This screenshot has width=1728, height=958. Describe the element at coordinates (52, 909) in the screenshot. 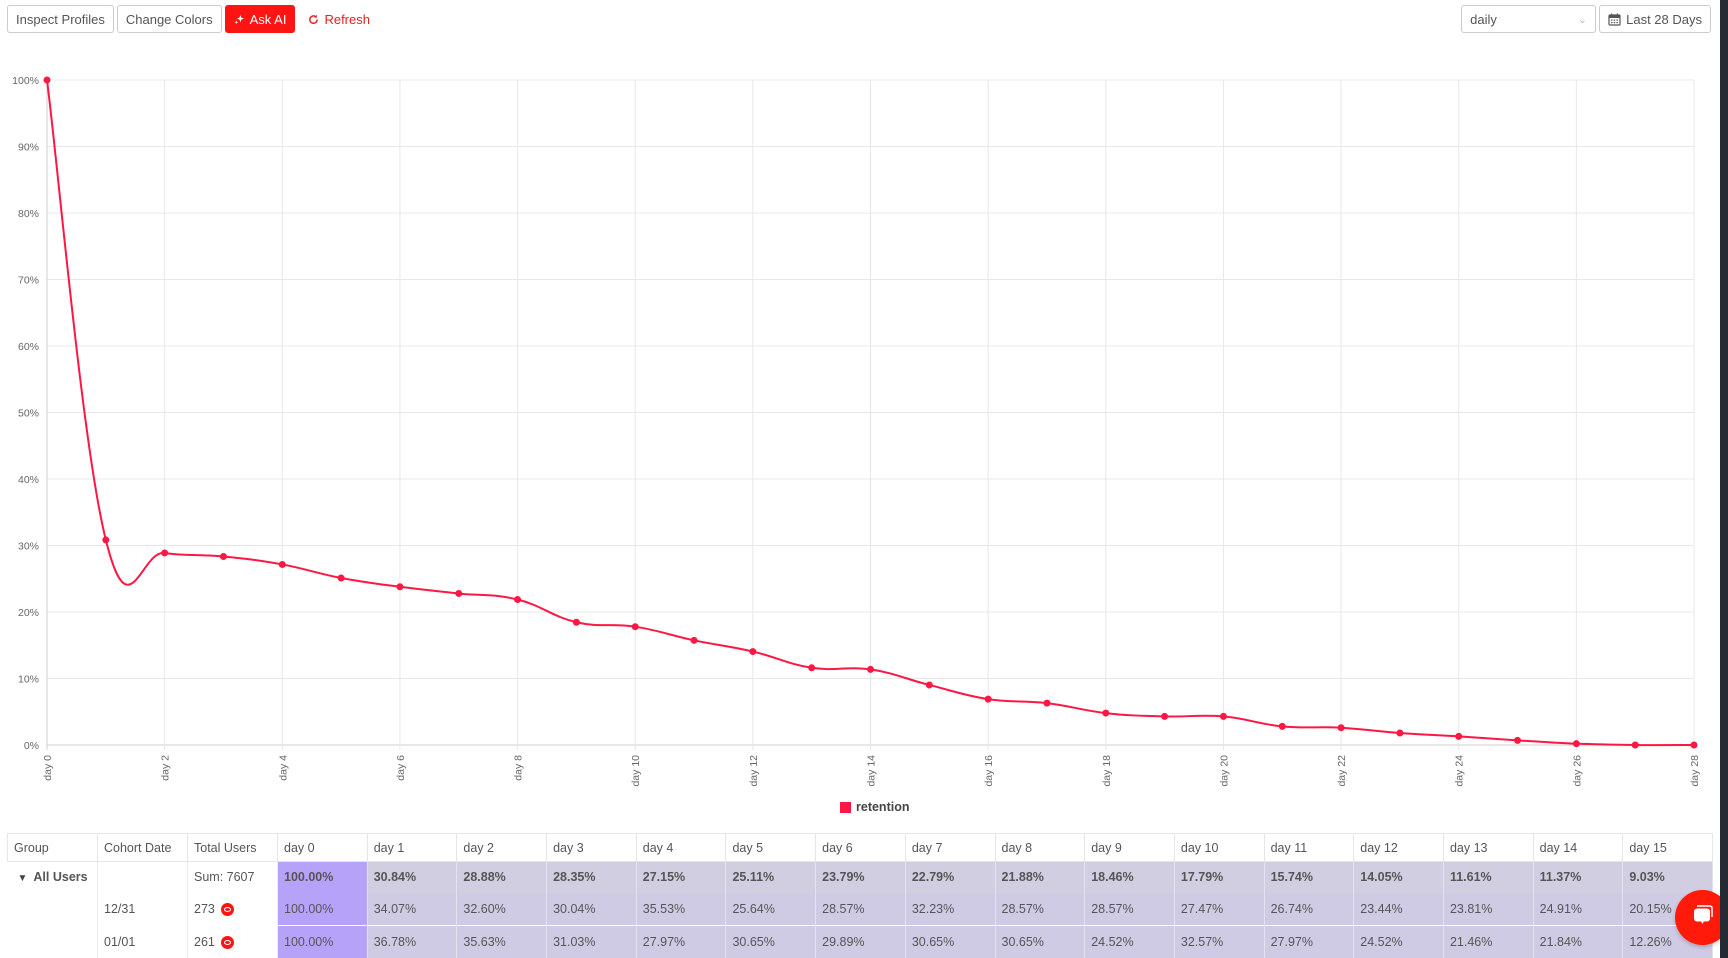

I see `group-cell` at that location.